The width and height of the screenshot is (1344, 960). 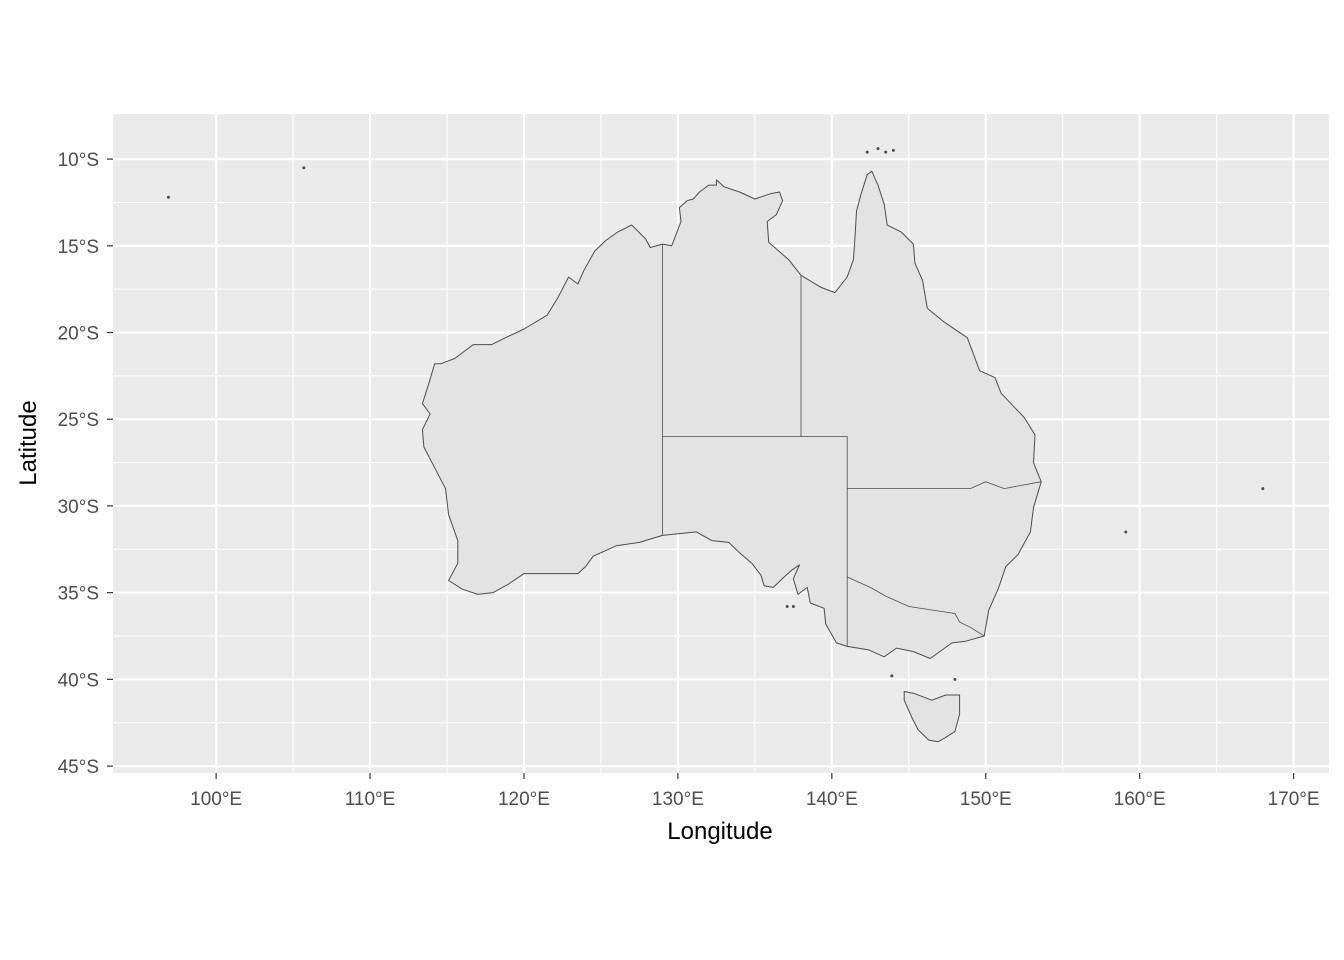 I want to click on y-tick-label: 30°S, so click(x=78, y=507).